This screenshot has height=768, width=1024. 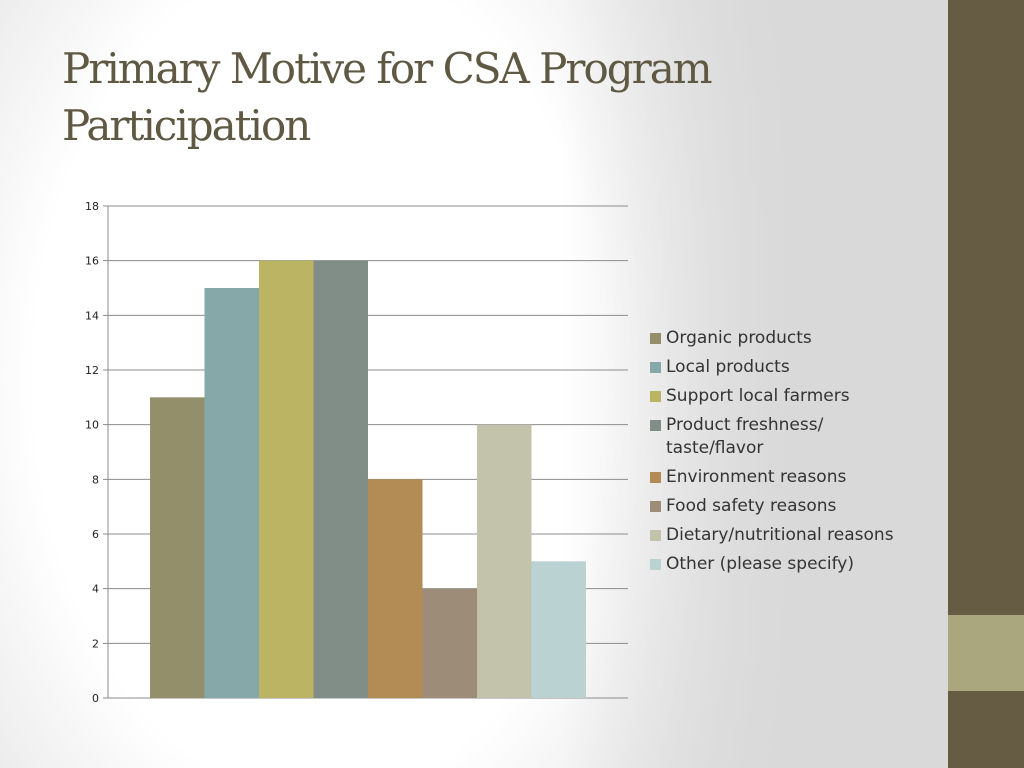 What do you see at coordinates (758, 396) in the screenshot?
I see `legend-label: Support local farmers` at bounding box center [758, 396].